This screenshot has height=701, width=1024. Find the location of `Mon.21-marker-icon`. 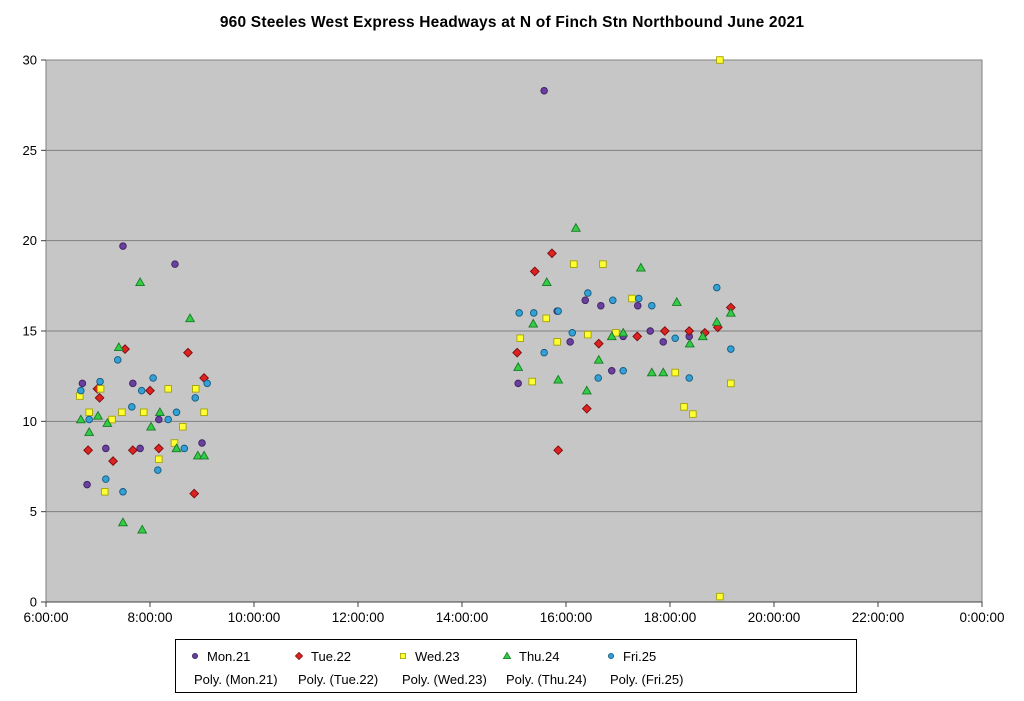

Mon.21-marker-icon is located at coordinates (195, 656).